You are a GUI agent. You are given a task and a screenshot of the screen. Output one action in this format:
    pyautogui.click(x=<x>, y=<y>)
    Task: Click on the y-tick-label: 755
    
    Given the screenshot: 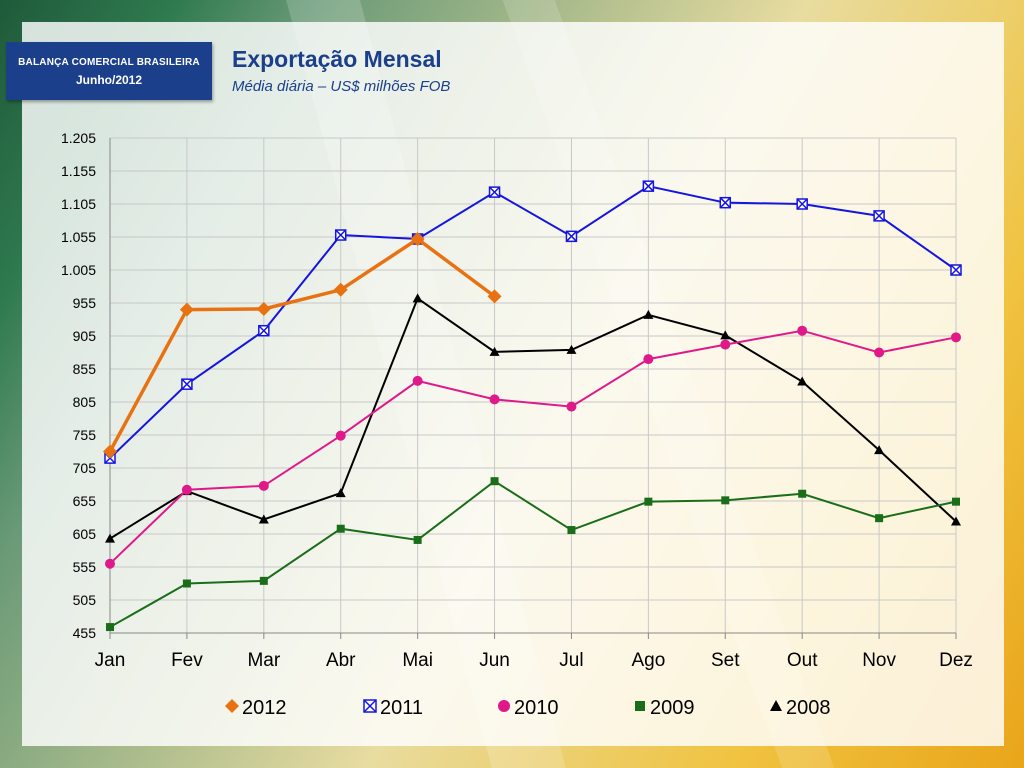 What is the action you would take?
    pyautogui.click(x=85, y=435)
    